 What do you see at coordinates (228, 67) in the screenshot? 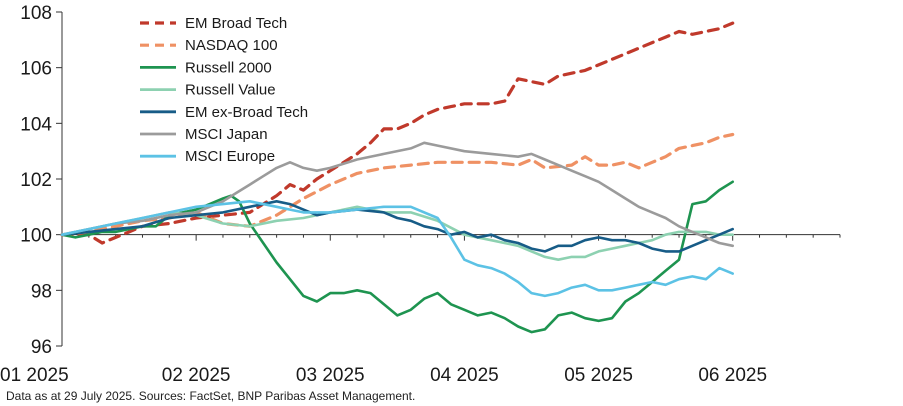
I see `legend-label: Russell 2000` at bounding box center [228, 67].